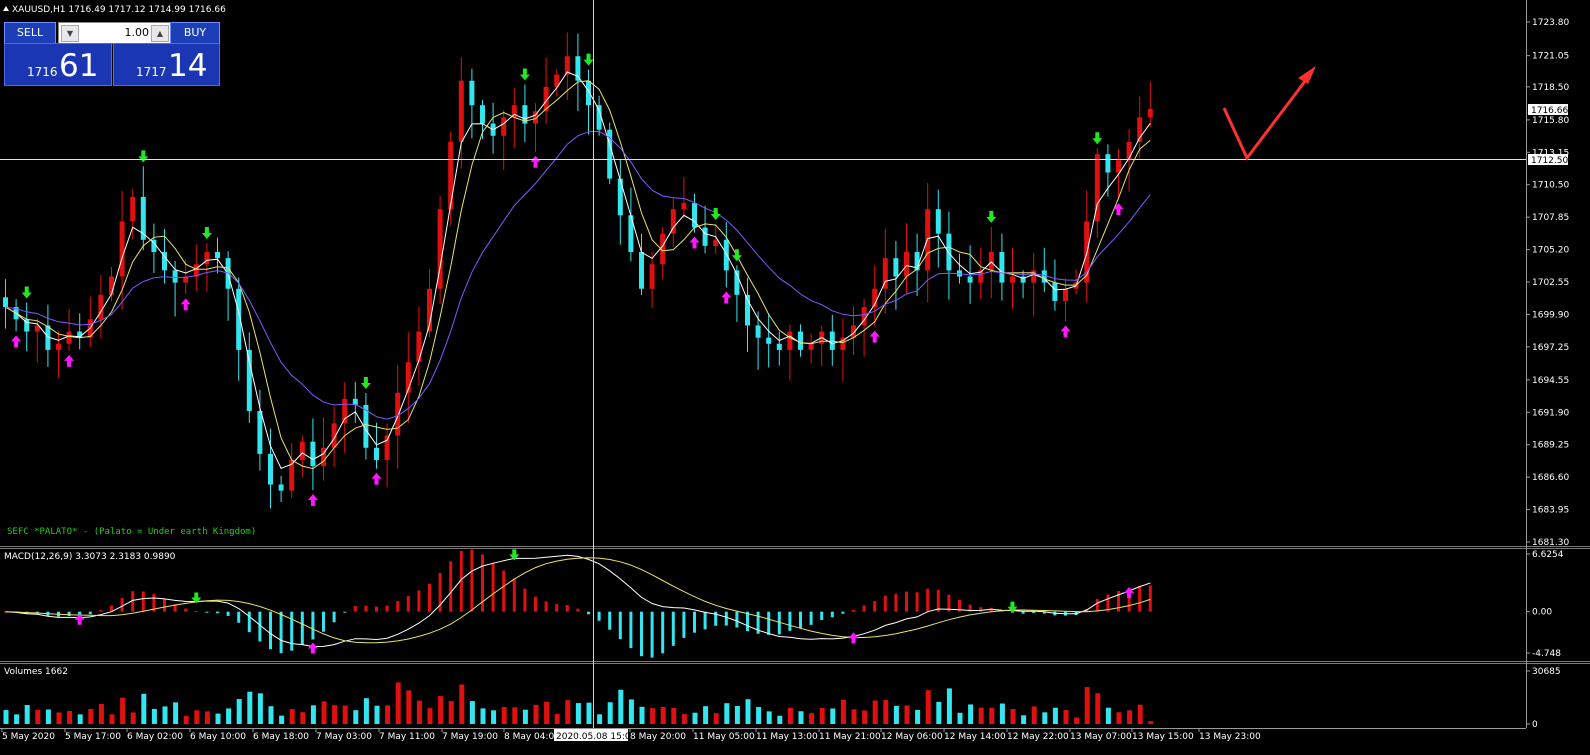 This screenshot has height=755, width=1590. What do you see at coordinates (1549, 161) in the screenshot?
I see `svg-text: 1712.50` at bounding box center [1549, 161].